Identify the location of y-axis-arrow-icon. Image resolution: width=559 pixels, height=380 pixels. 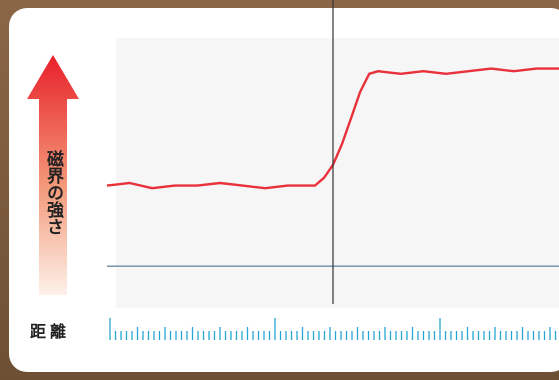
(53, 175).